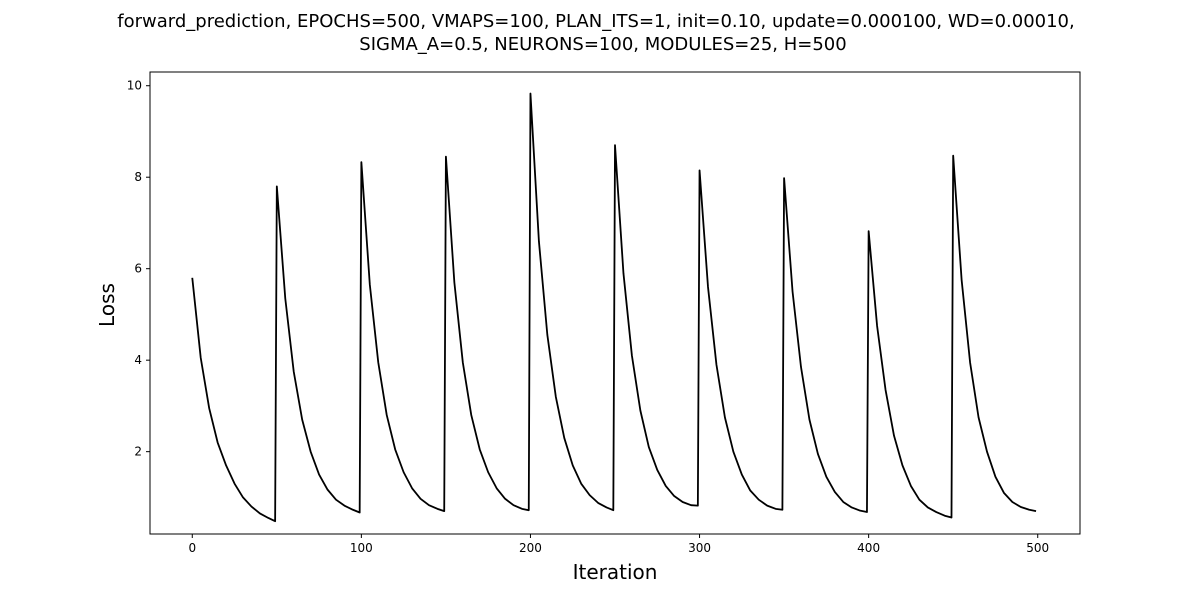 Image resolution: width=1200 pixels, height=600 pixels. Describe the element at coordinates (1037, 548) in the screenshot. I see `x-tick-label: 500` at that location.